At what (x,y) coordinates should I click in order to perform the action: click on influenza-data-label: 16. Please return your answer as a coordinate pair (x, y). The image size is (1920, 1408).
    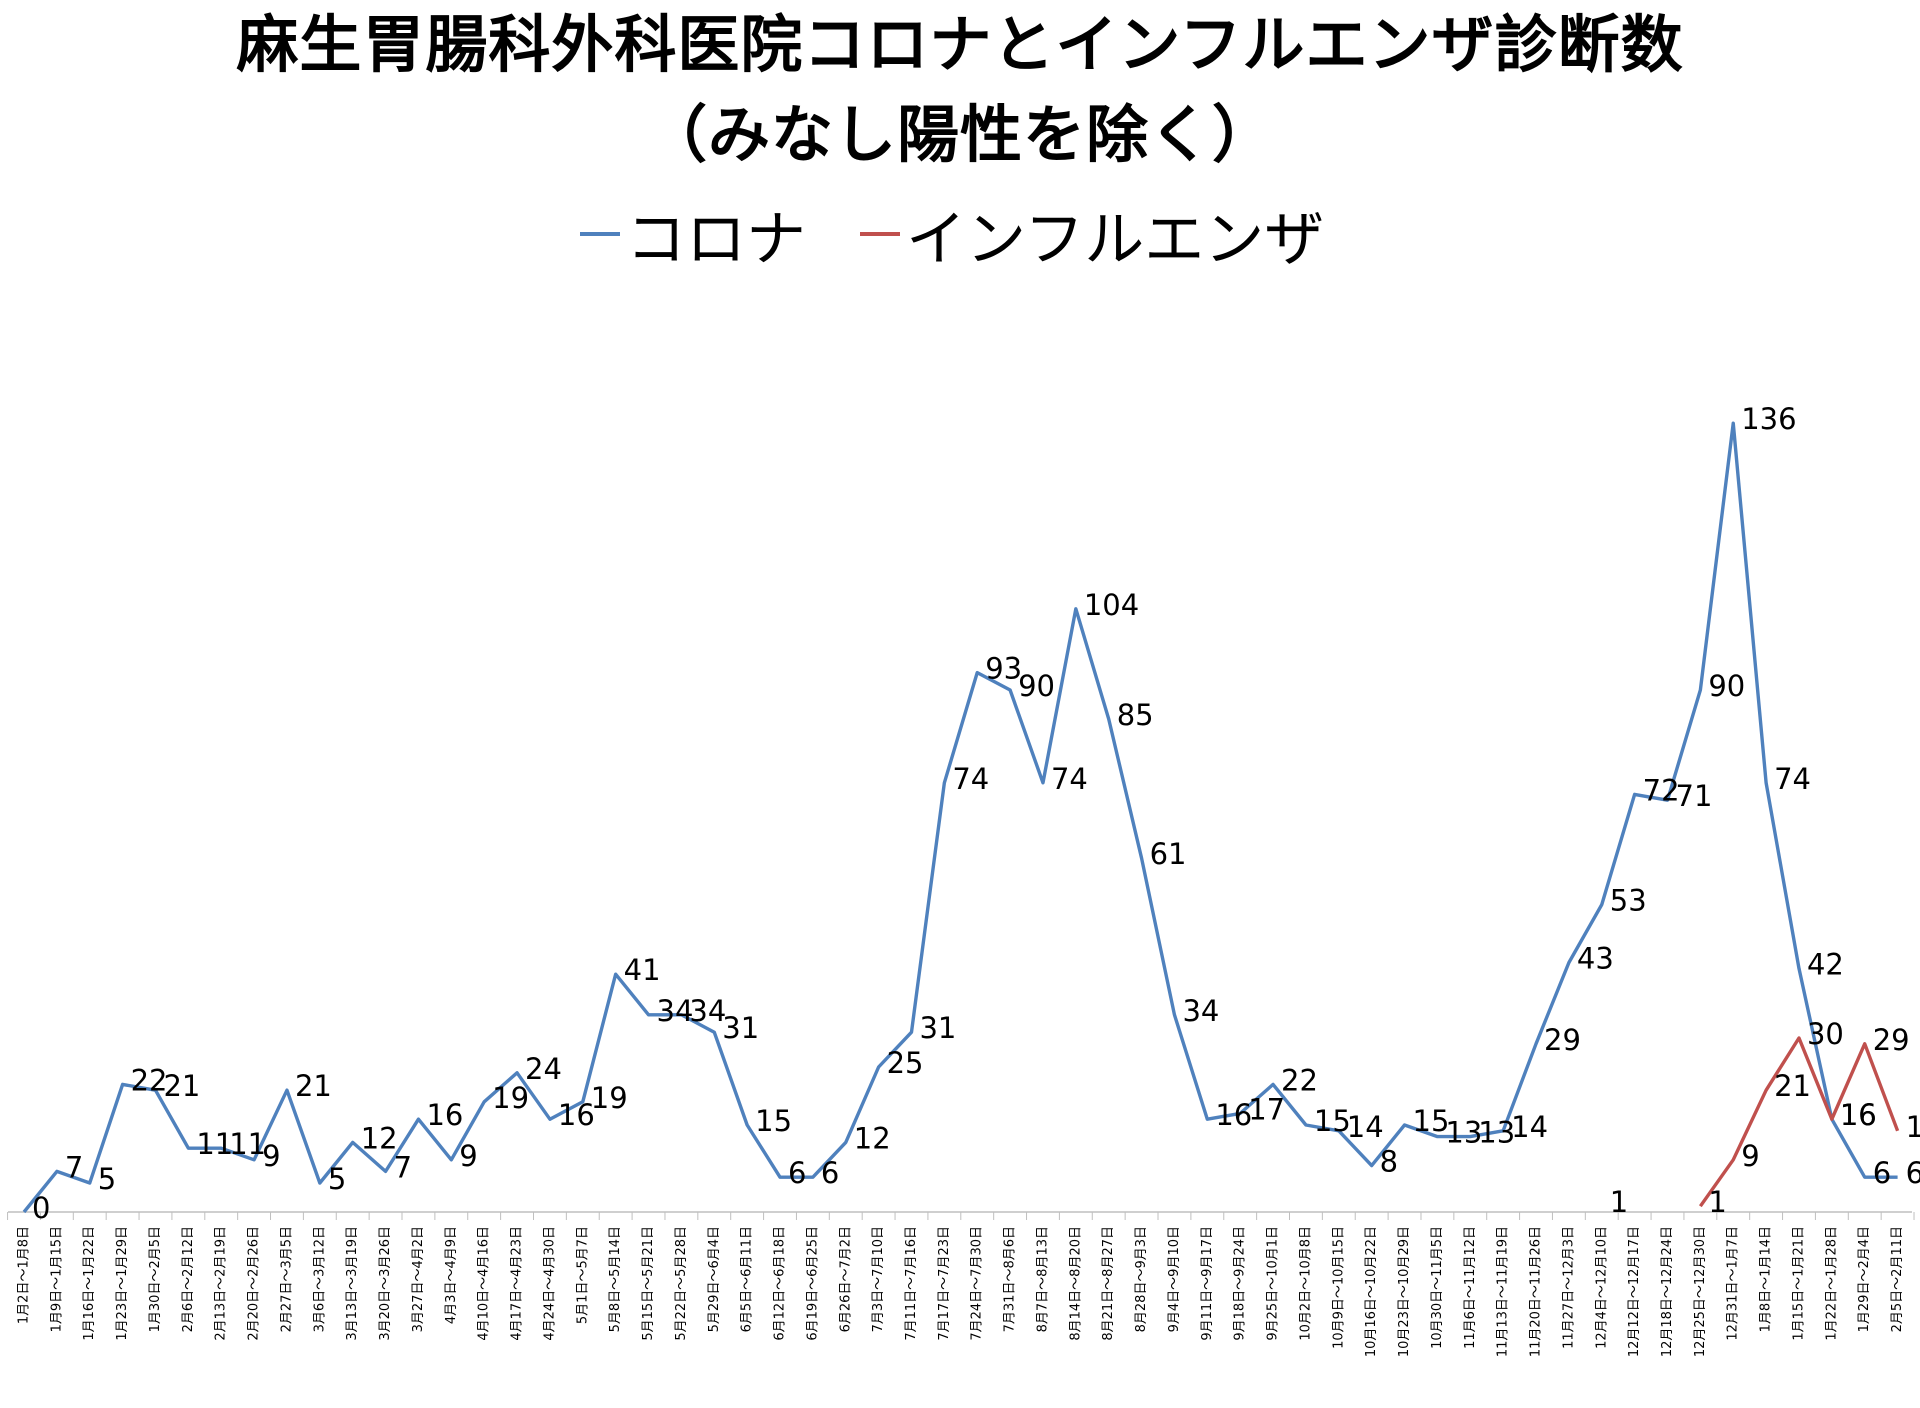
    Looking at the image, I should click on (1858, 1115).